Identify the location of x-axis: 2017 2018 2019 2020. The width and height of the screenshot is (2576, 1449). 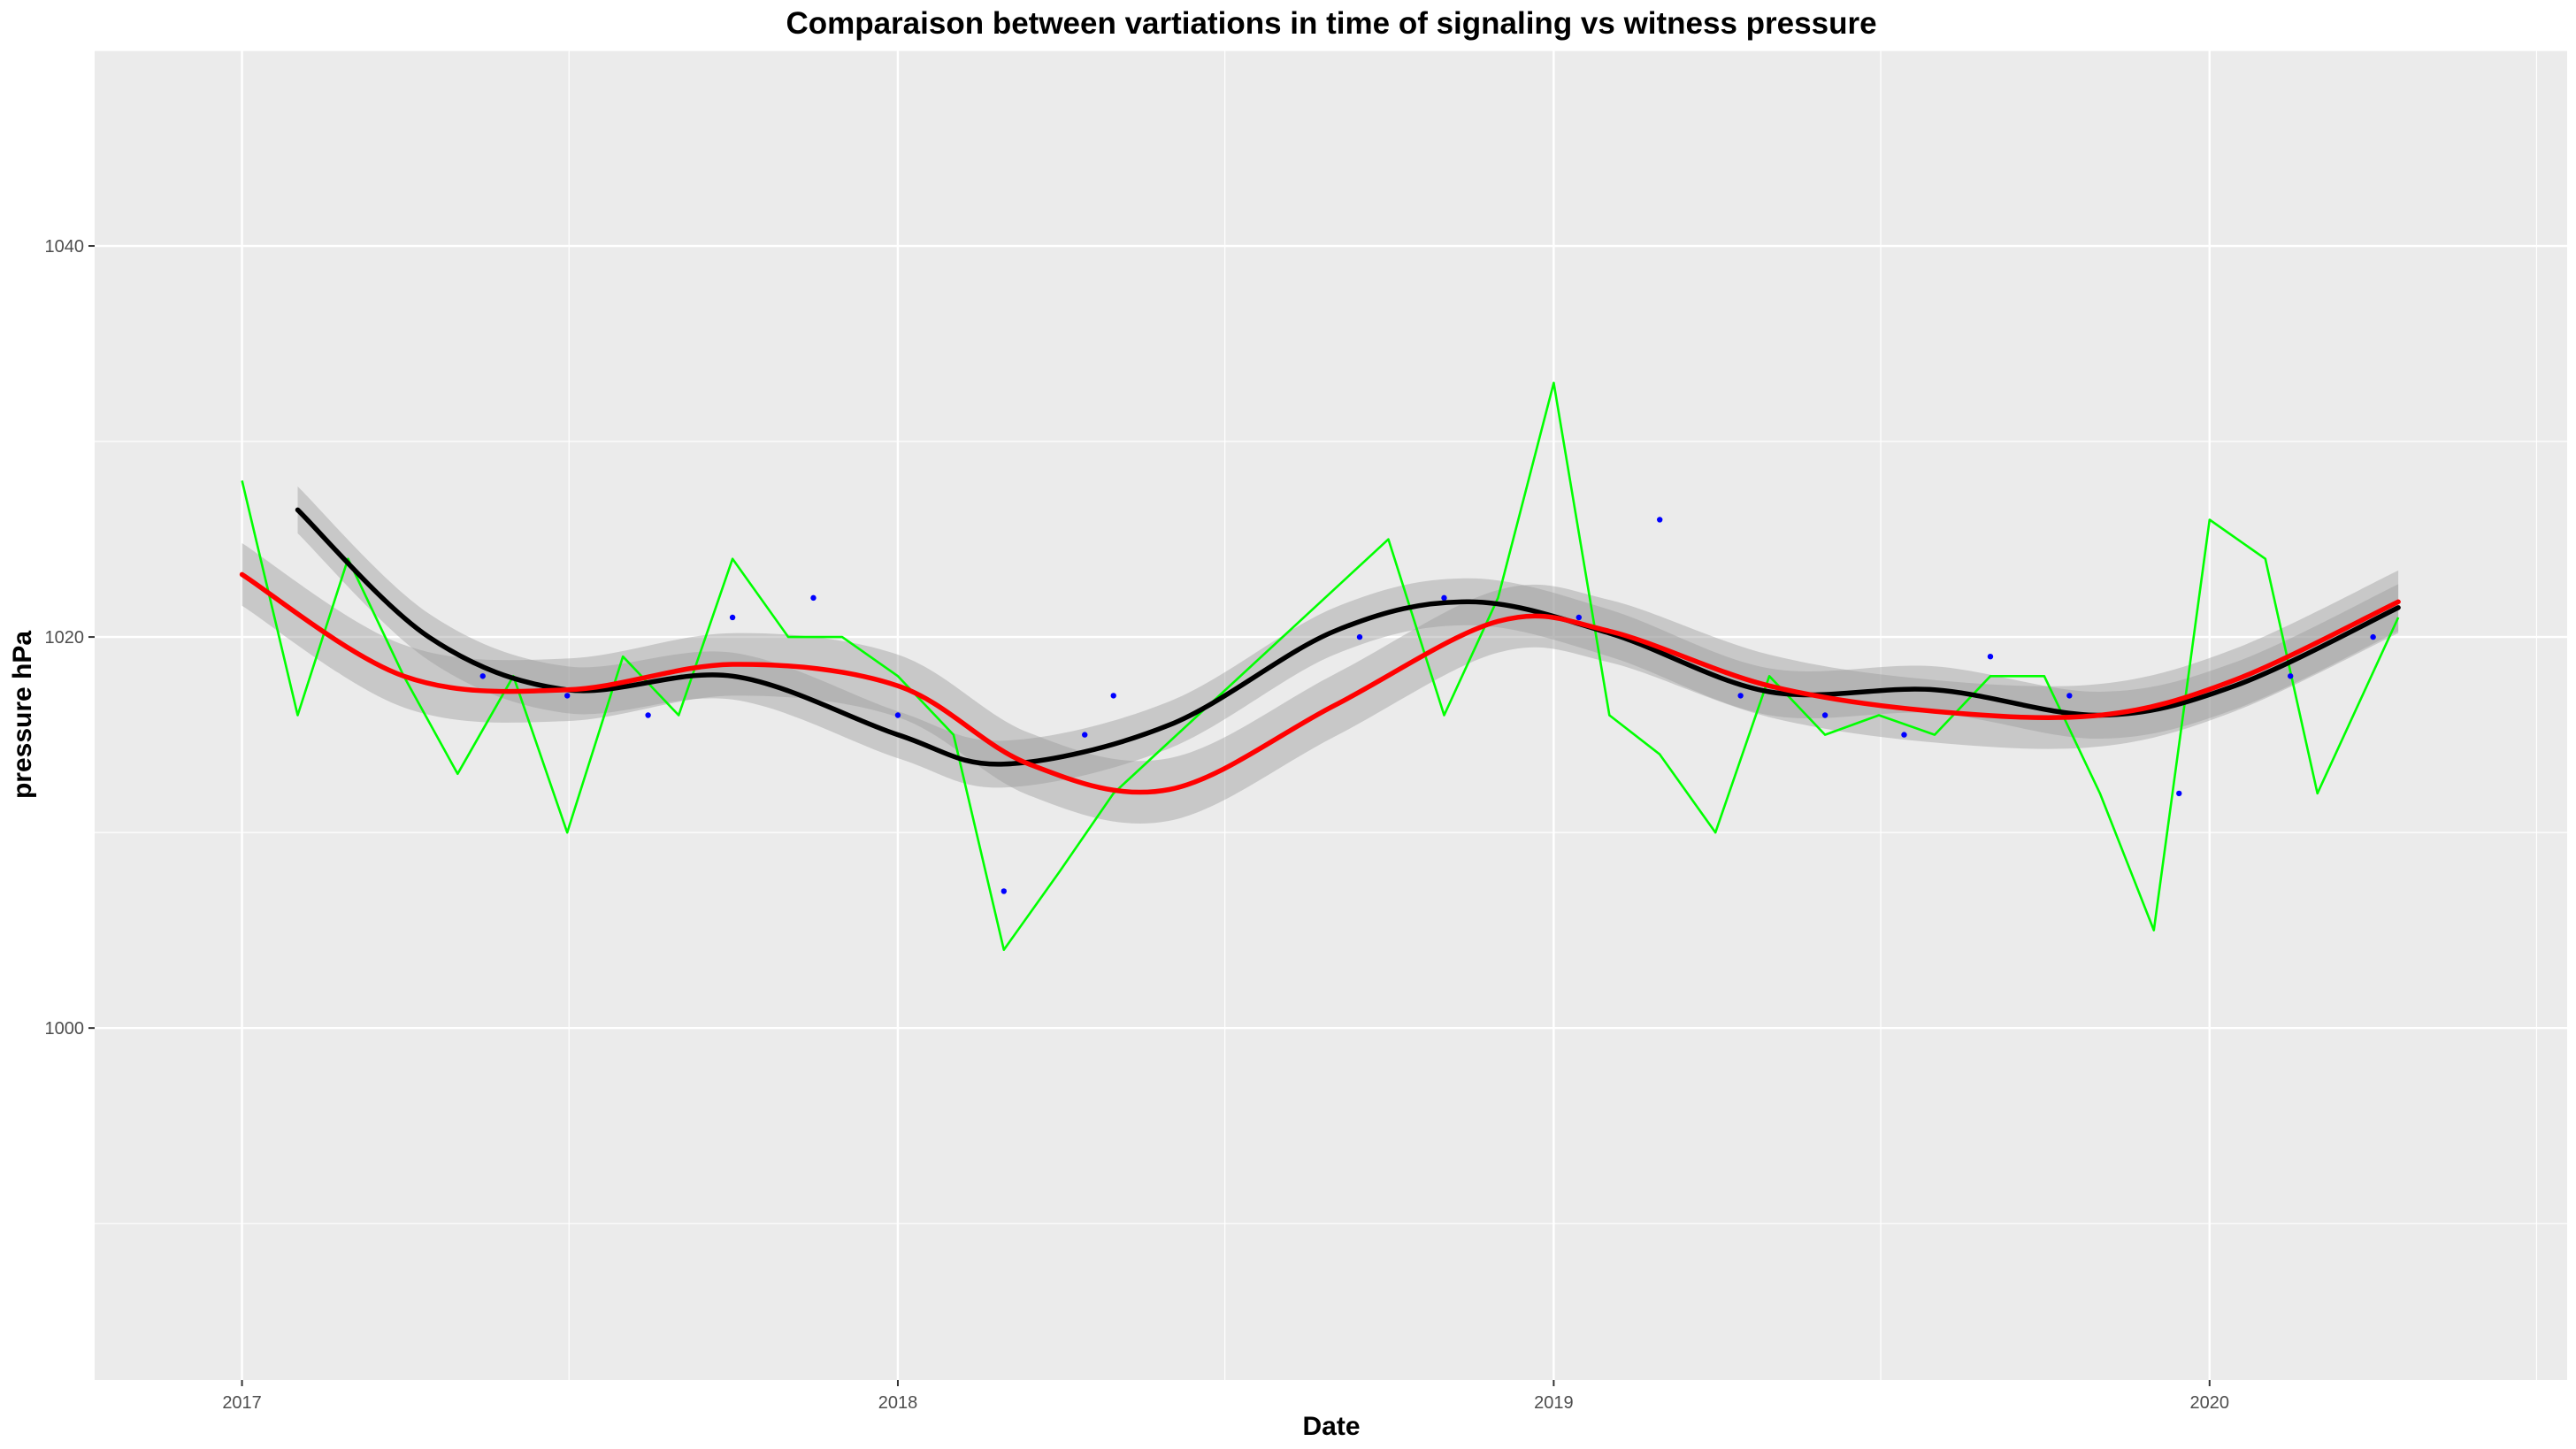
(1225, 1396).